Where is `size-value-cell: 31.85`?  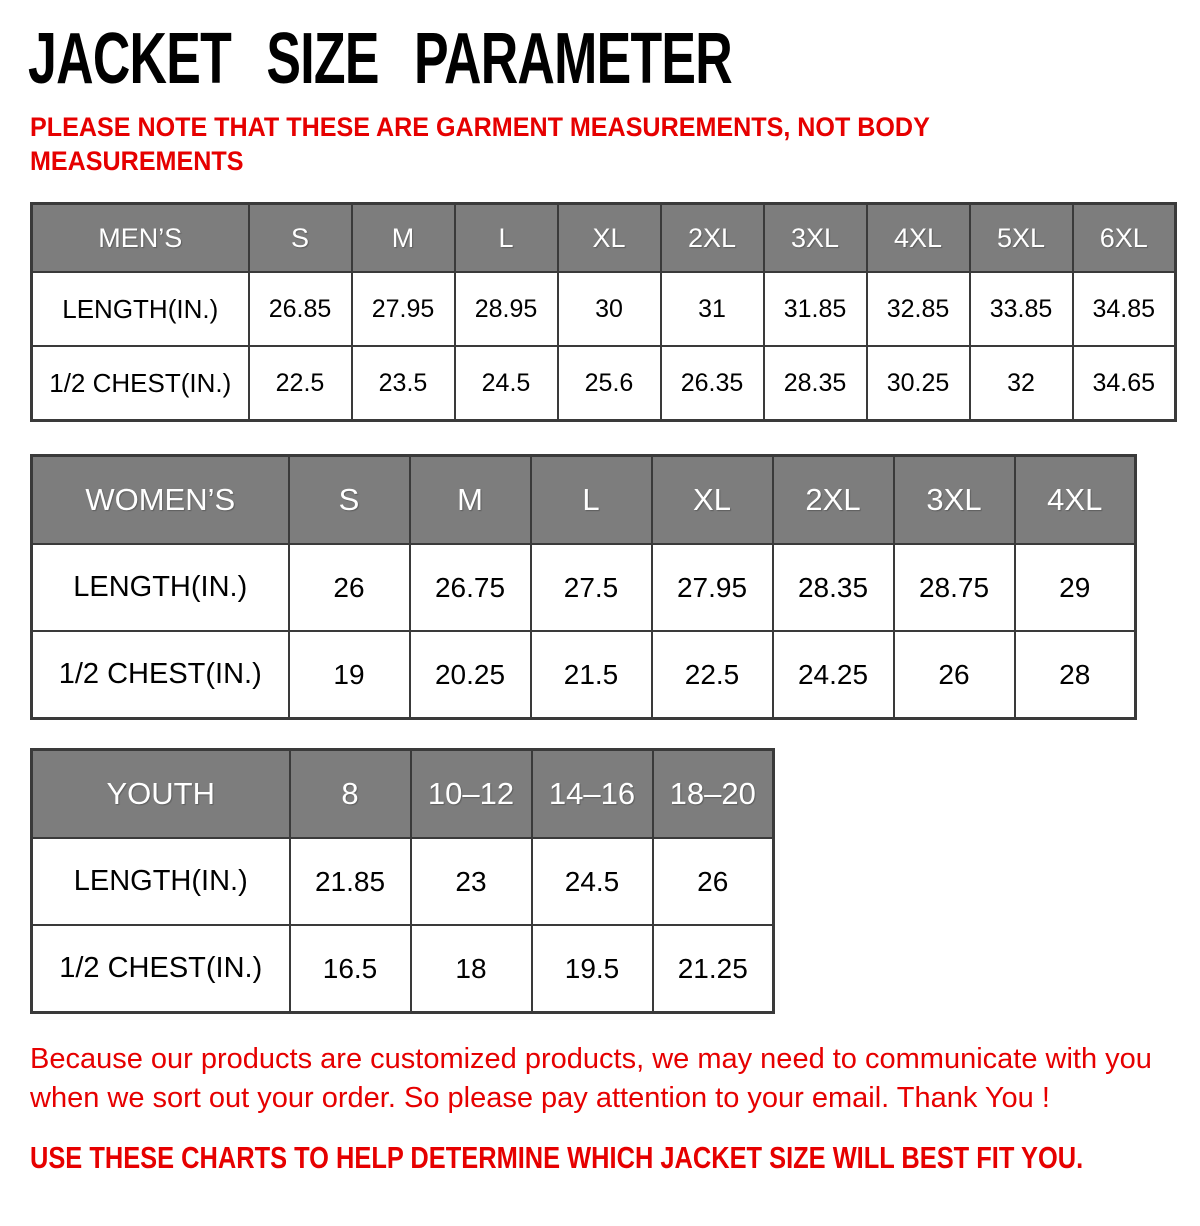 size-value-cell: 31.85 is located at coordinates (815, 309).